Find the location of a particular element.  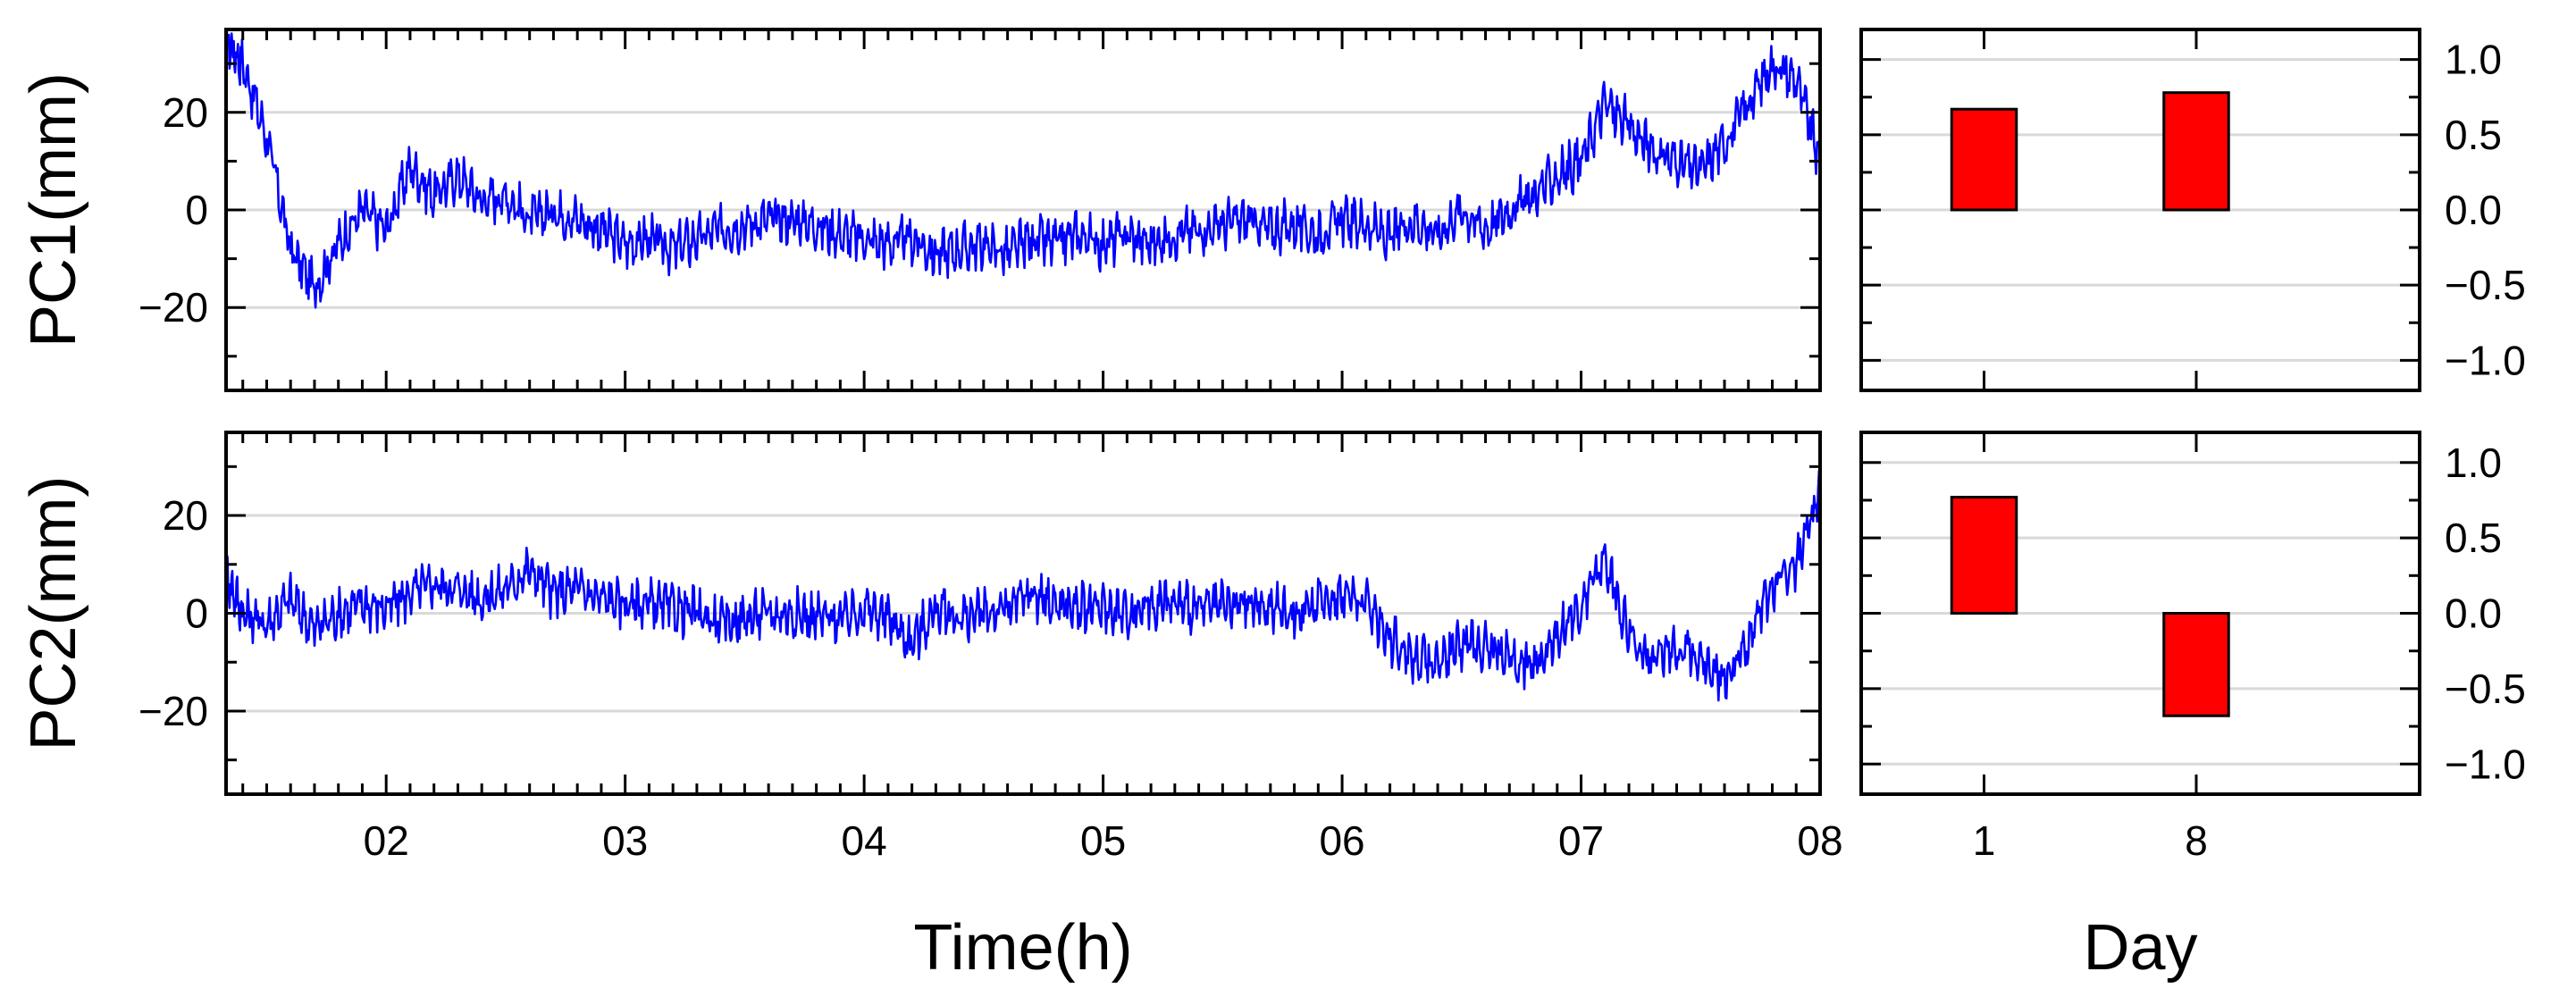

x-tick-label: 04 is located at coordinates (864, 840).